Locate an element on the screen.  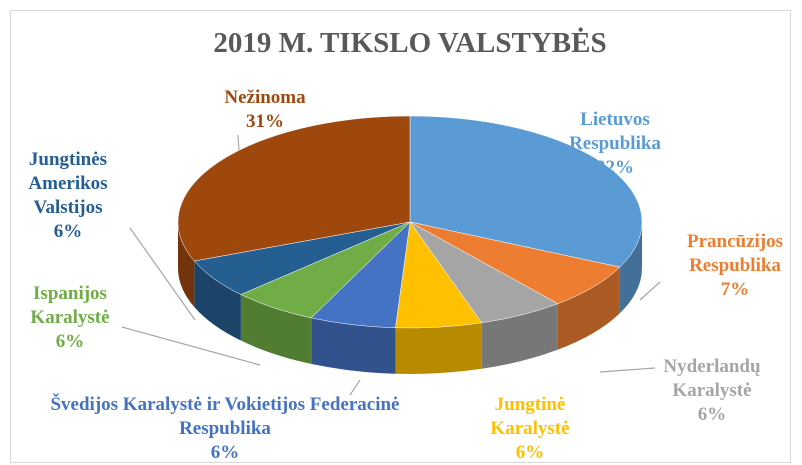
data-label: Nyderlandų Karalystė 6% is located at coordinates (712, 391).